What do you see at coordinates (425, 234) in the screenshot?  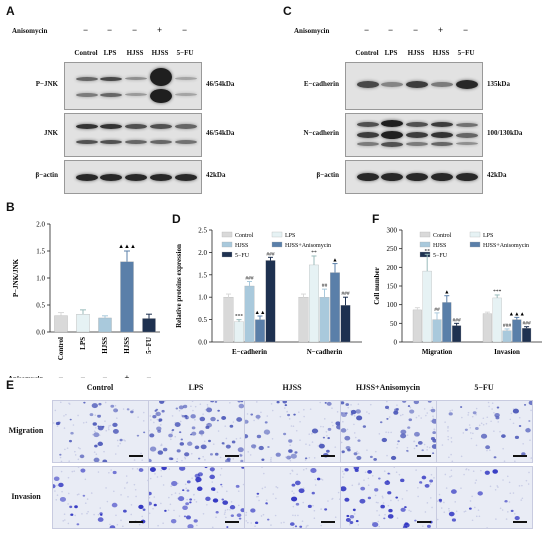 I see `legend-swatch` at bounding box center [425, 234].